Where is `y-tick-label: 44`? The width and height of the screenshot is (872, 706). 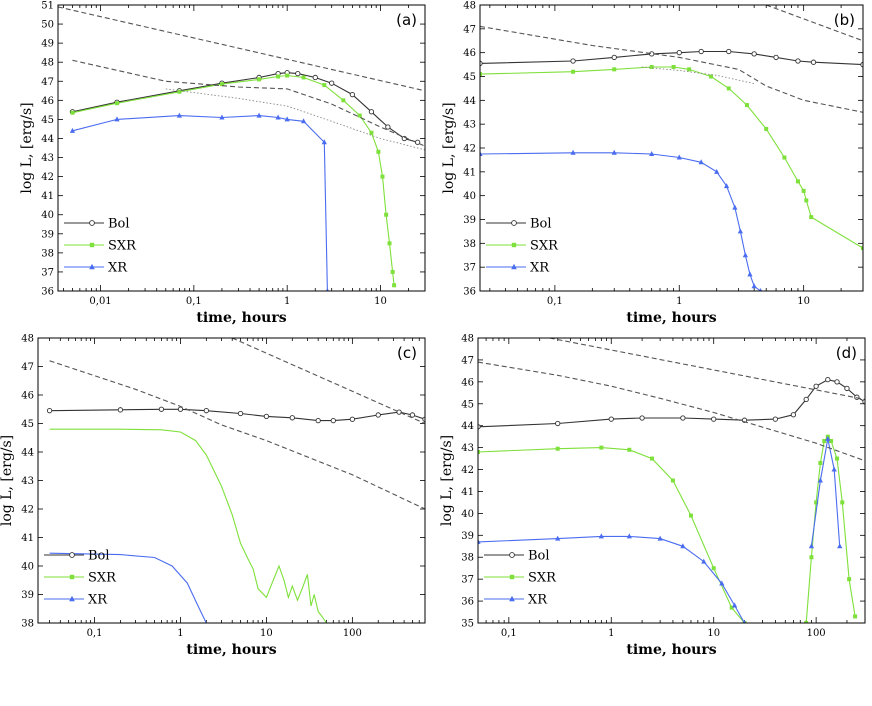
y-tick-label: 44 is located at coordinates (469, 101).